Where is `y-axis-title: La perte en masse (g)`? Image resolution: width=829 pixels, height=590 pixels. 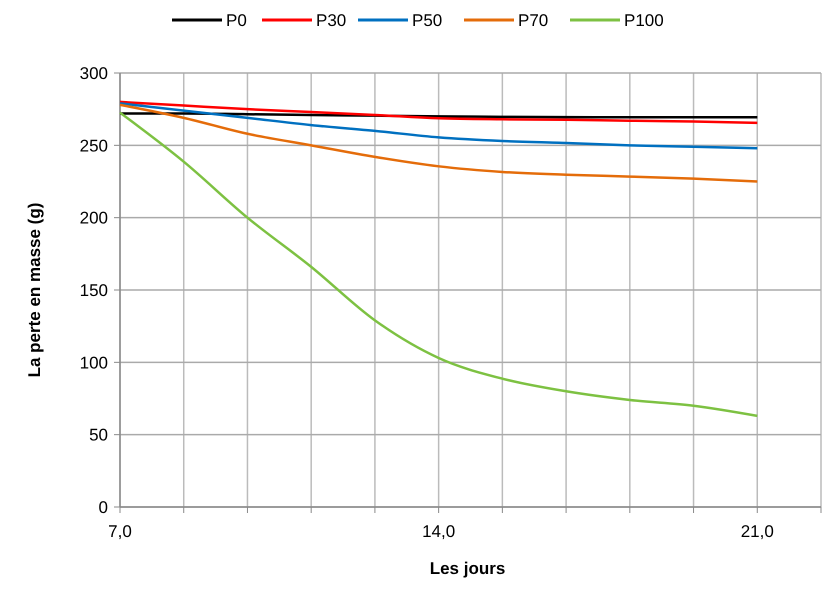
y-axis-title: La perte en masse (g) is located at coordinates (34, 290).